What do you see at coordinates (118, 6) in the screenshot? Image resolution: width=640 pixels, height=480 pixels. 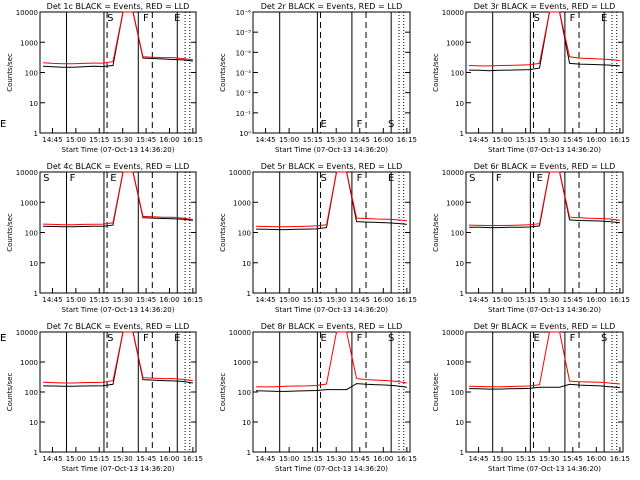 I see `panel-title: Det 1c BLACK = Events, RED = LLD` at bounding box center [118, 6].